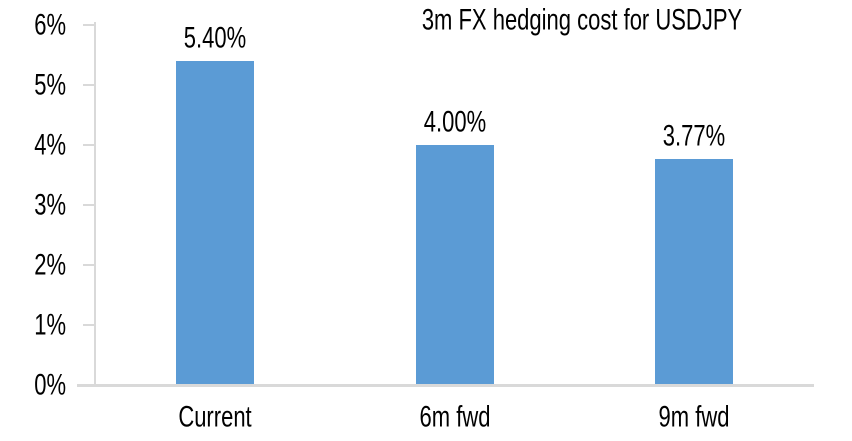 The image size is (852, 441). What do you see at coordinates (455, 265) in the screenshot?
I see `bar-6m-fwd` at bounding box center [455, 265].